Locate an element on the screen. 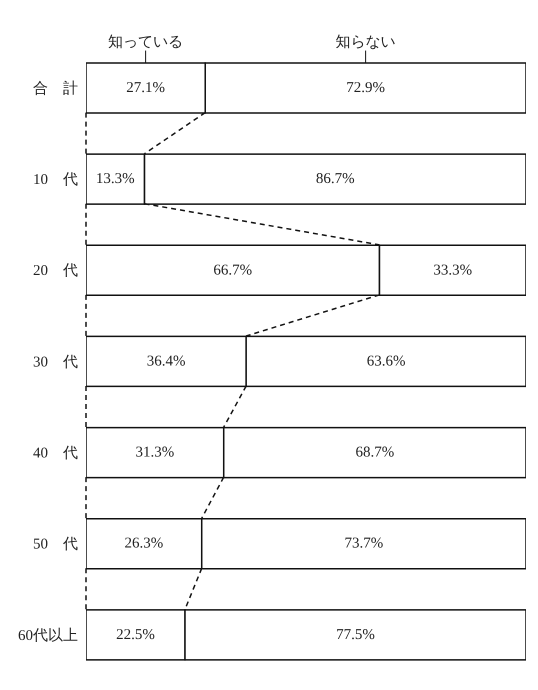 The width and height of the screenshot is (538, 690). y-tick-label: 10 代 is located at coordinates (55, 180).